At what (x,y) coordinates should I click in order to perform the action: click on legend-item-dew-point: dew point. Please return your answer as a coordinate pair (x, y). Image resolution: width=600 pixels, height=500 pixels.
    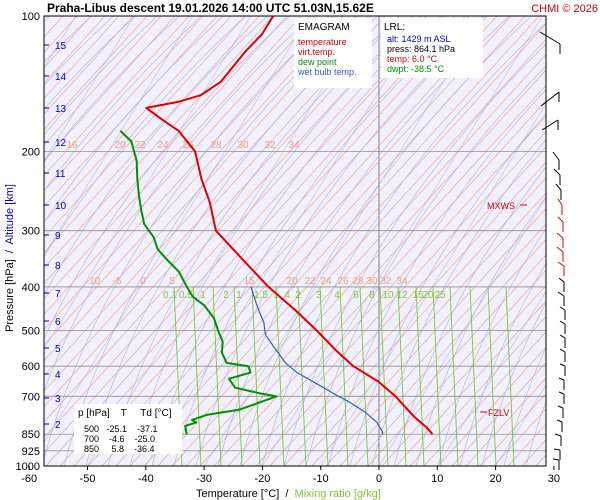
    Looking at the image, I should click on (317, 62).